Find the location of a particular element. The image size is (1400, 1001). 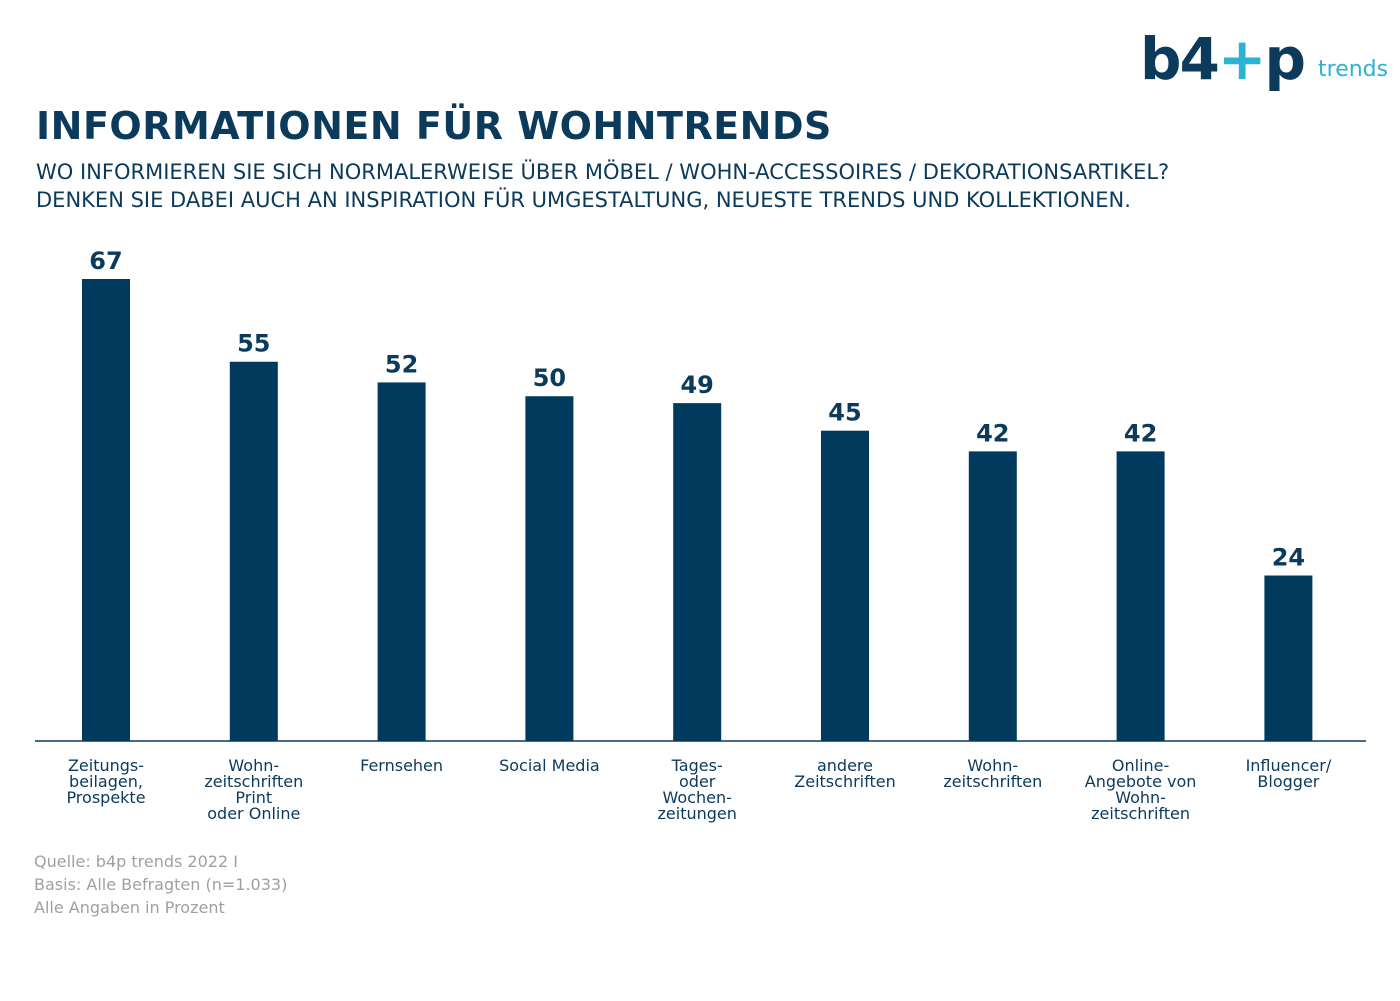

data-label: 67 is located at coordinates (105, 261).